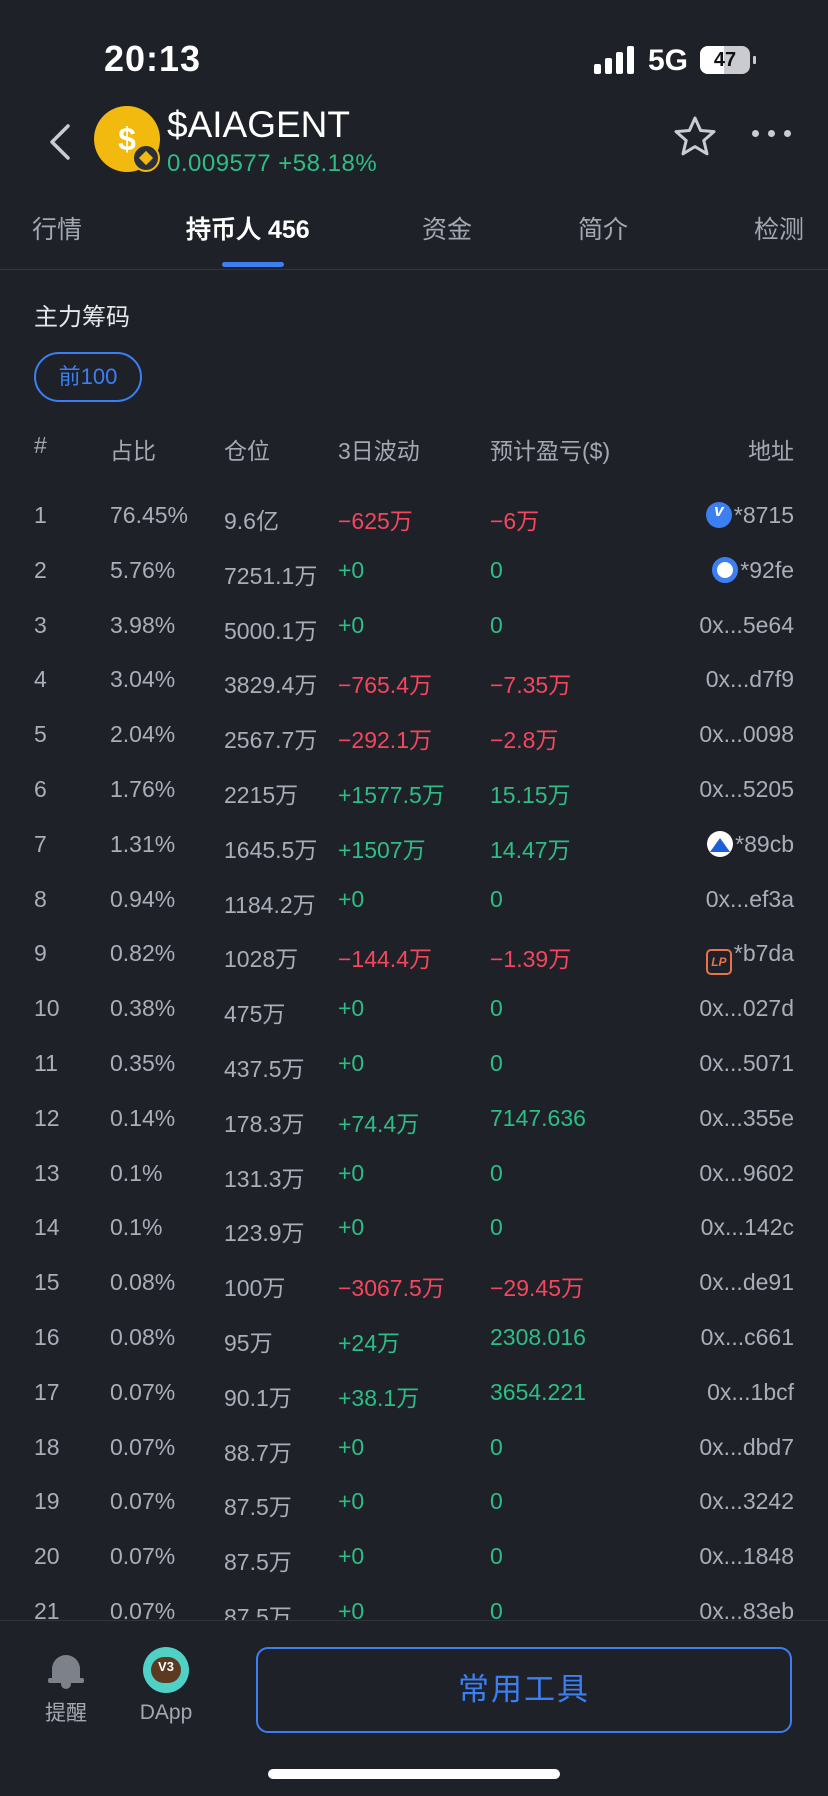 The image size is (828, 1796). Describe the element at coordinates (414, 627) in the screenshot. I see `table-row: 3 3.98% 5000.1万 +0 0 0x...5e64` at that location.